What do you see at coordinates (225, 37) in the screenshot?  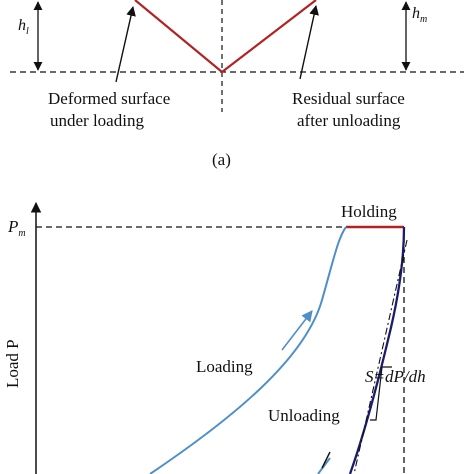 I see `indentation-profile` at bounding box center [225, 37].